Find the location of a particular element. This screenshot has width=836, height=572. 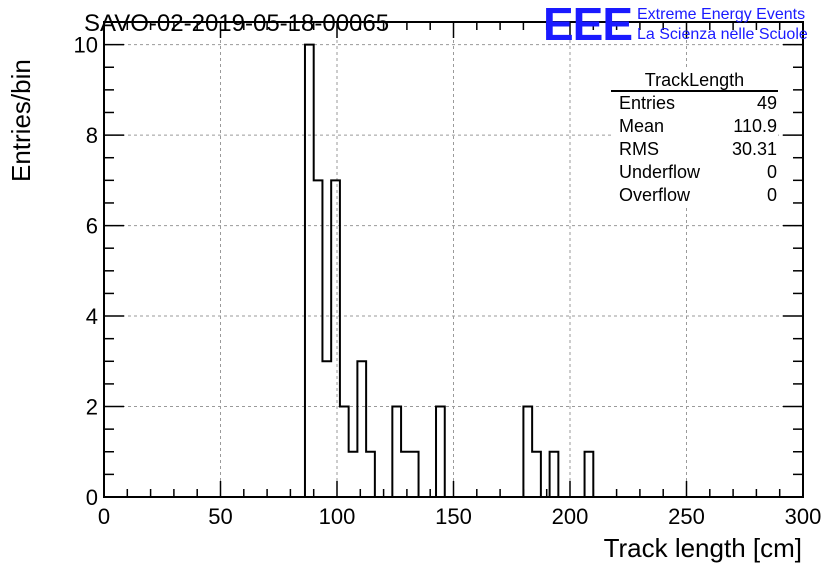

eee-logo: EEE is located at coordinates (588, 25).